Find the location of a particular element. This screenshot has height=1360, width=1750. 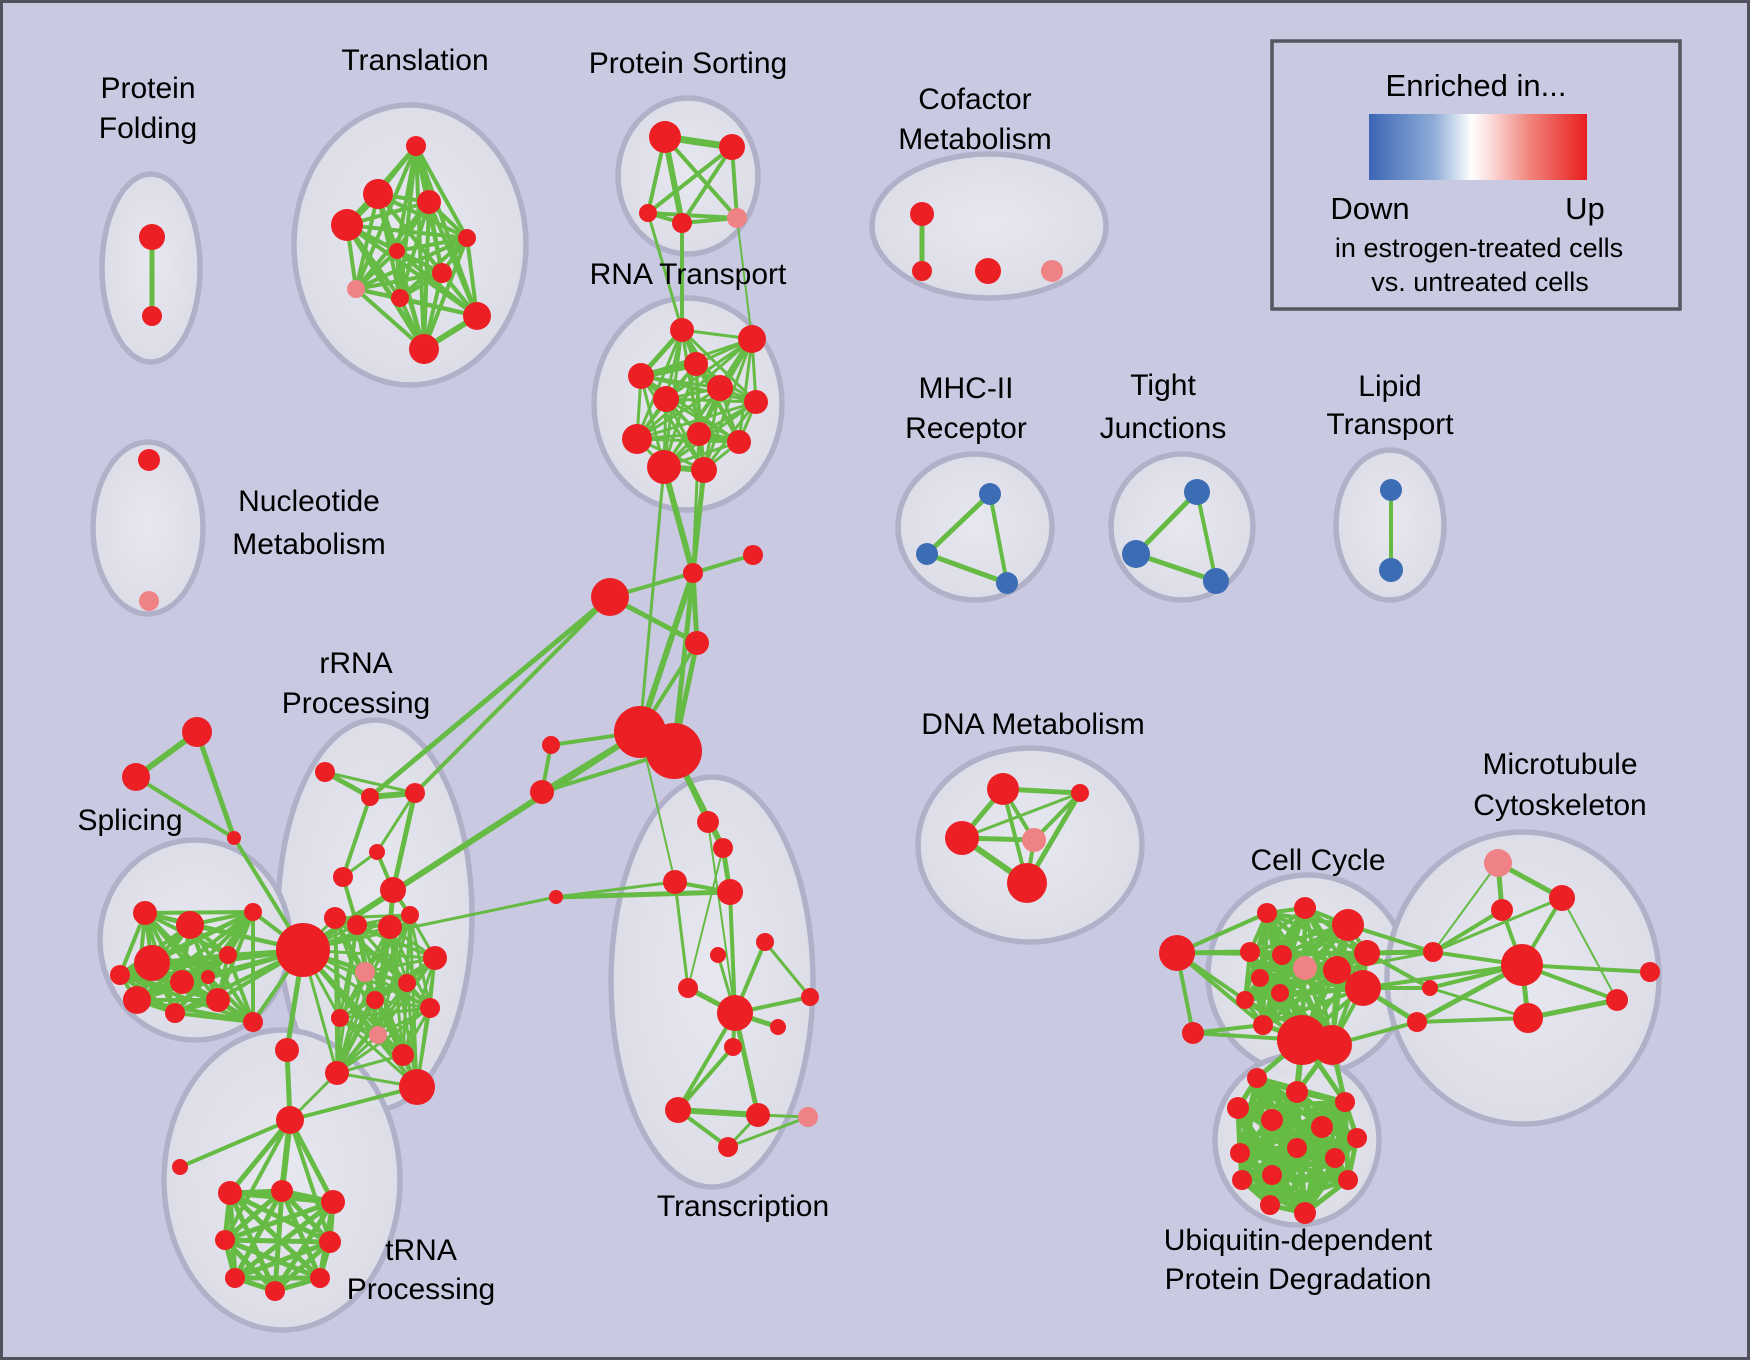

cluster-label-trna: Processing is located at coordinates (421, 1289).